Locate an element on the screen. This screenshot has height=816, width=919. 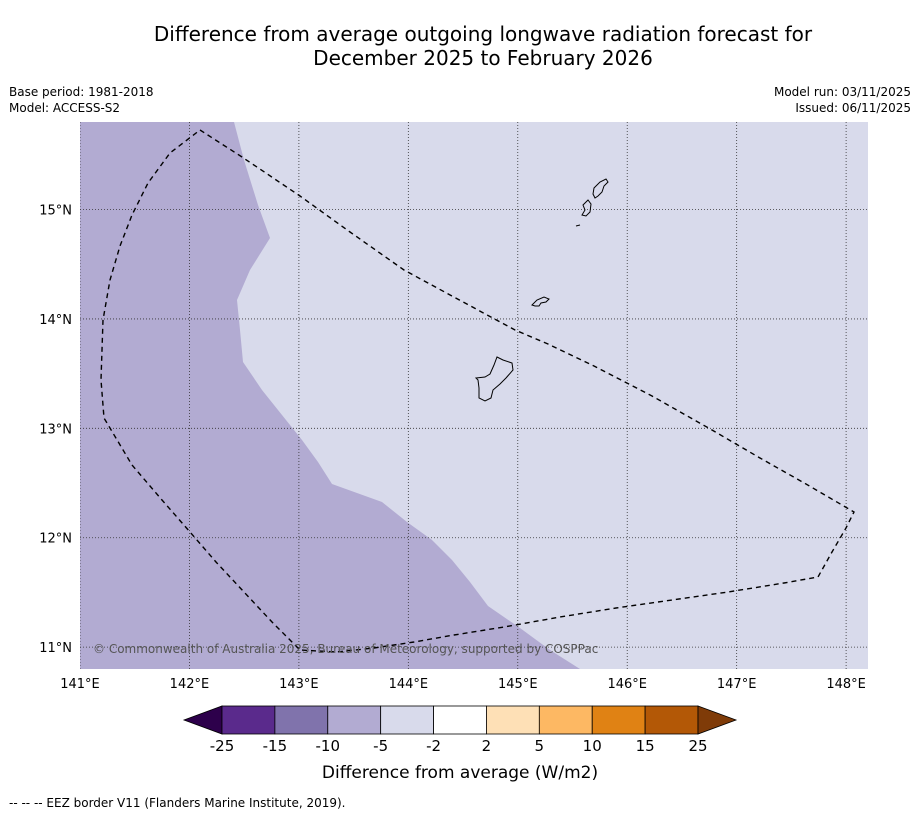
islands is located at coordinates (541, 290).